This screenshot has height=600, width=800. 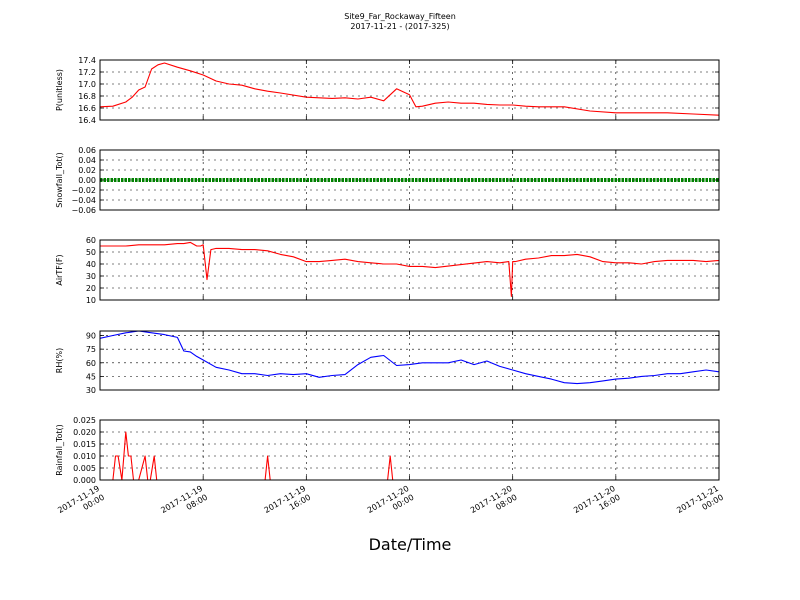 I want to click on y-tick-label: 17.2, so click(x=87, y=72).